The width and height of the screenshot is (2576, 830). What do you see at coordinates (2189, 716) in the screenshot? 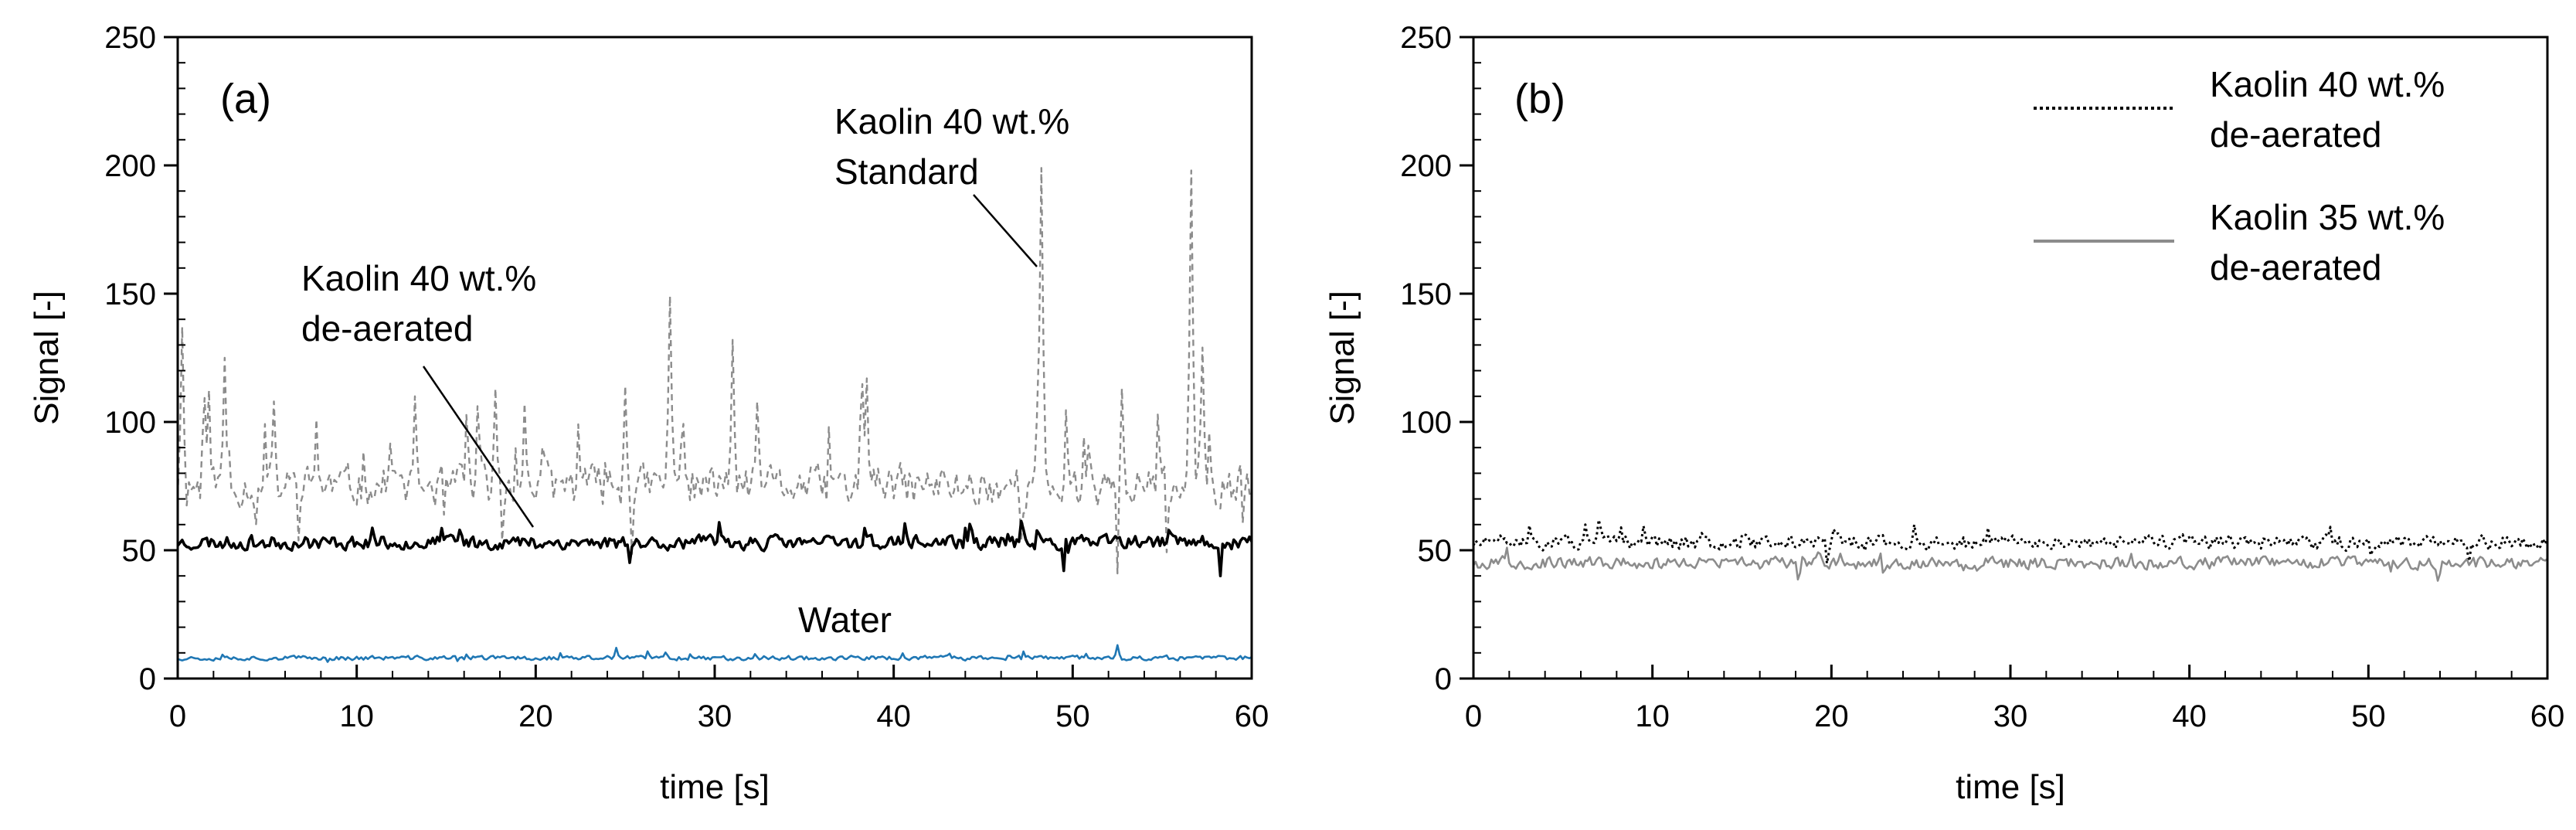
I see `panel-b-x-tick-label: 40` at bounding box center [2189, 716].